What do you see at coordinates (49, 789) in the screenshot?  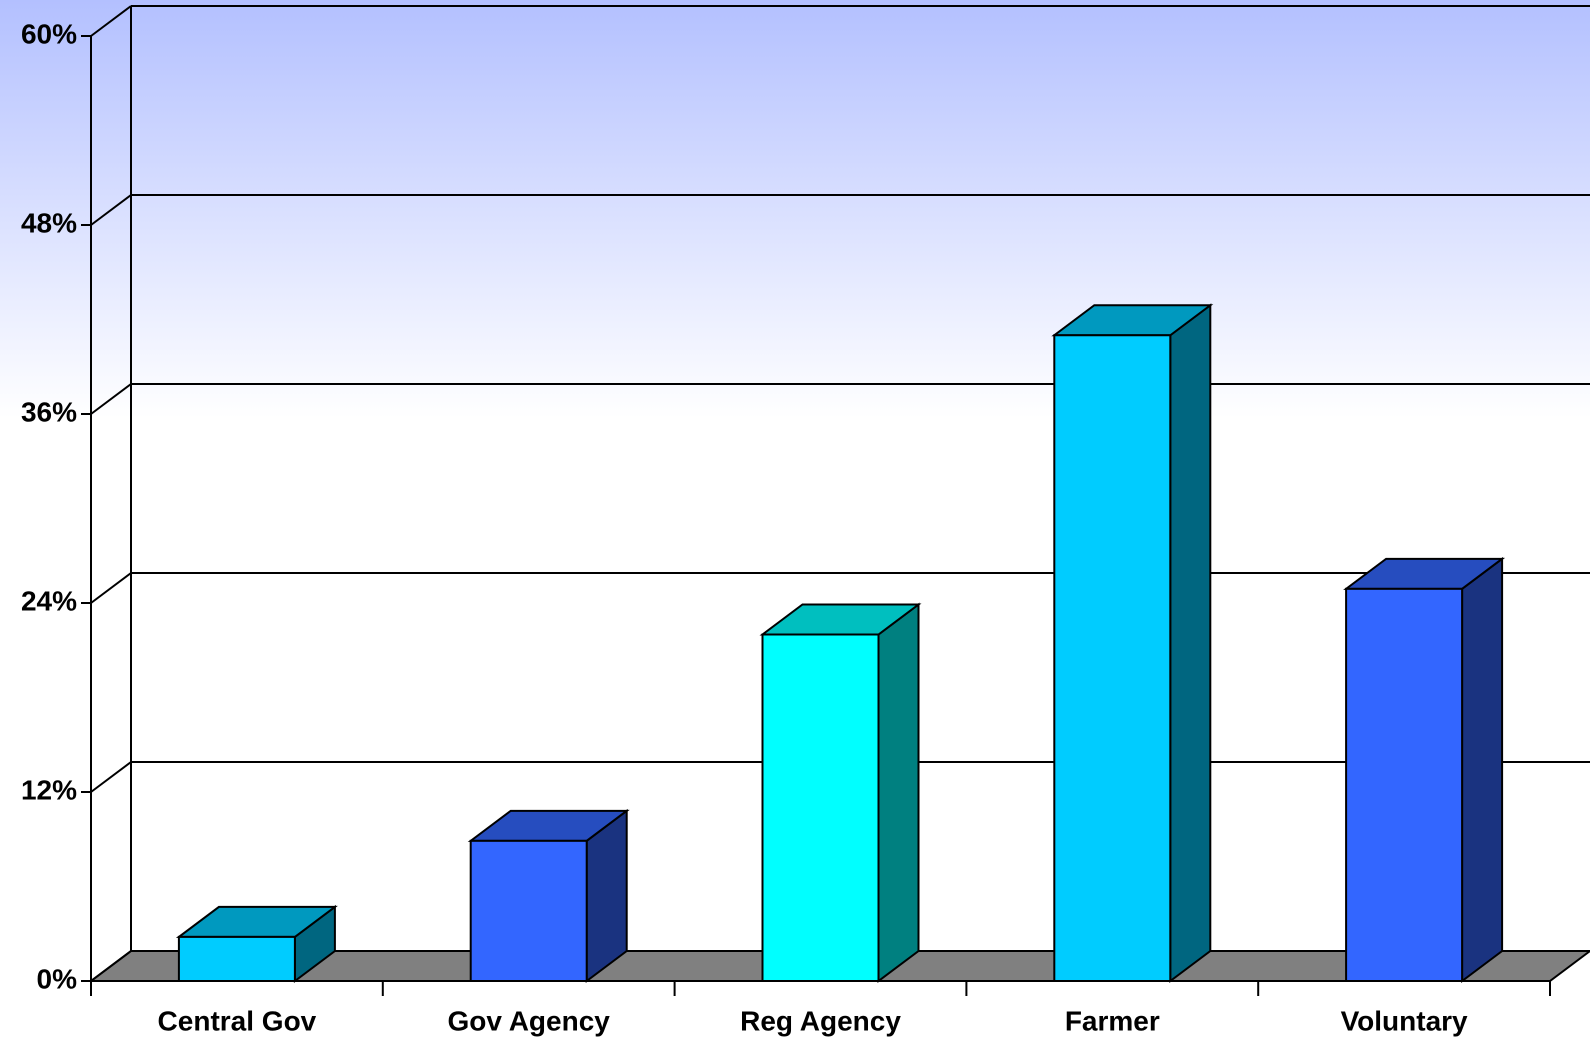 I see `y-tick-label: 12%` at bounding box center [49, 789].